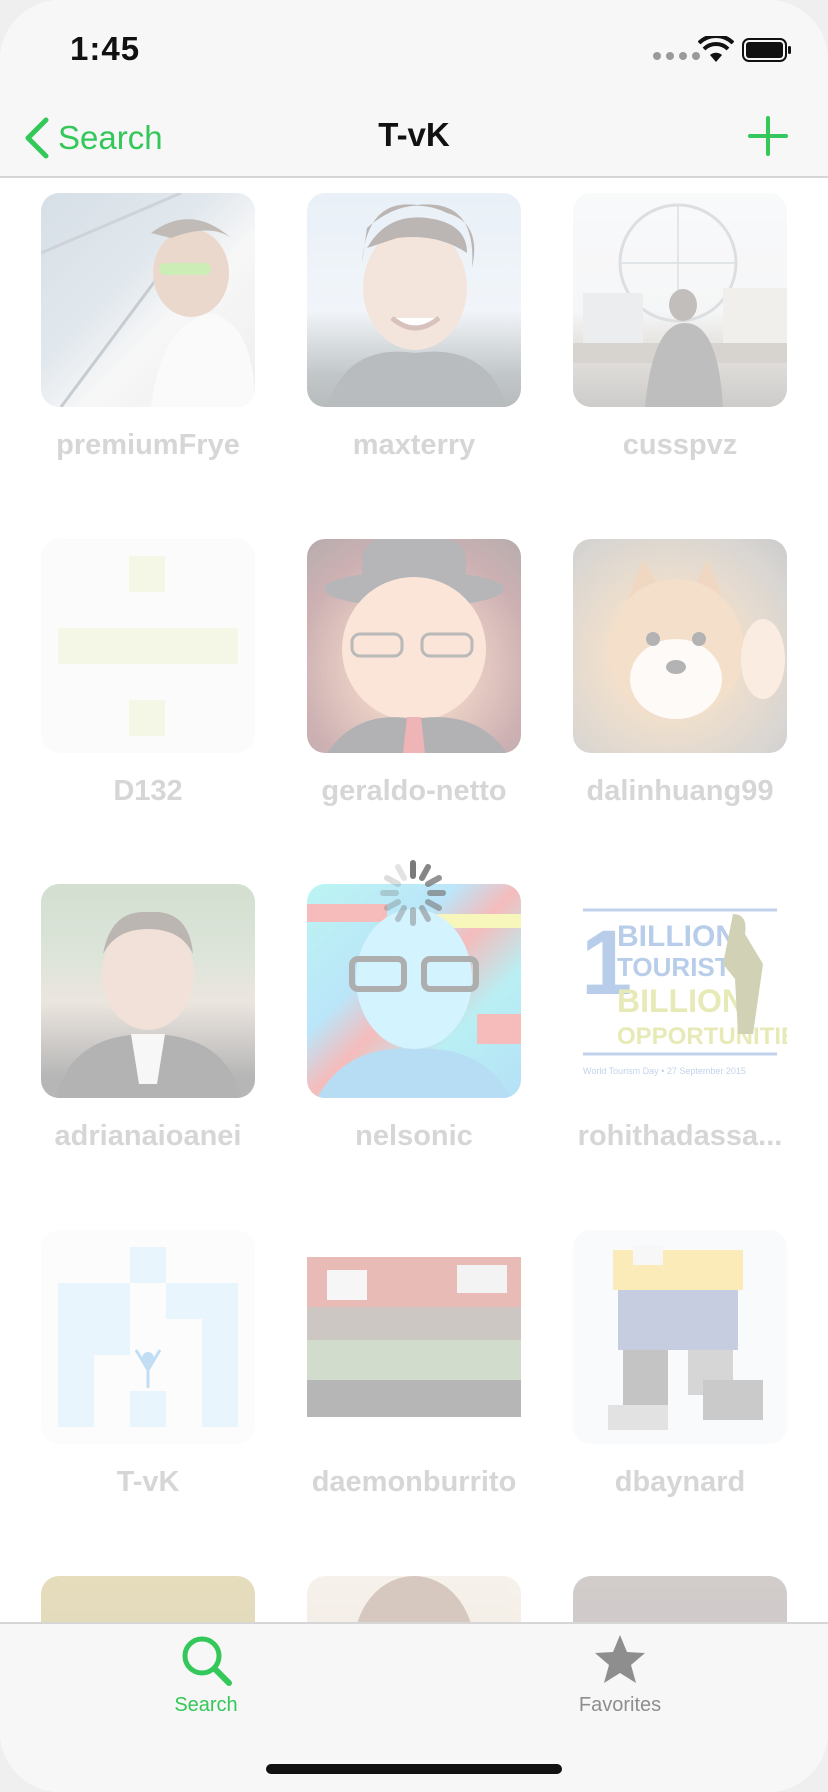 The image size is (828, 1792). I want to click on user-cell: geraldo-netto, so click(414, 673).